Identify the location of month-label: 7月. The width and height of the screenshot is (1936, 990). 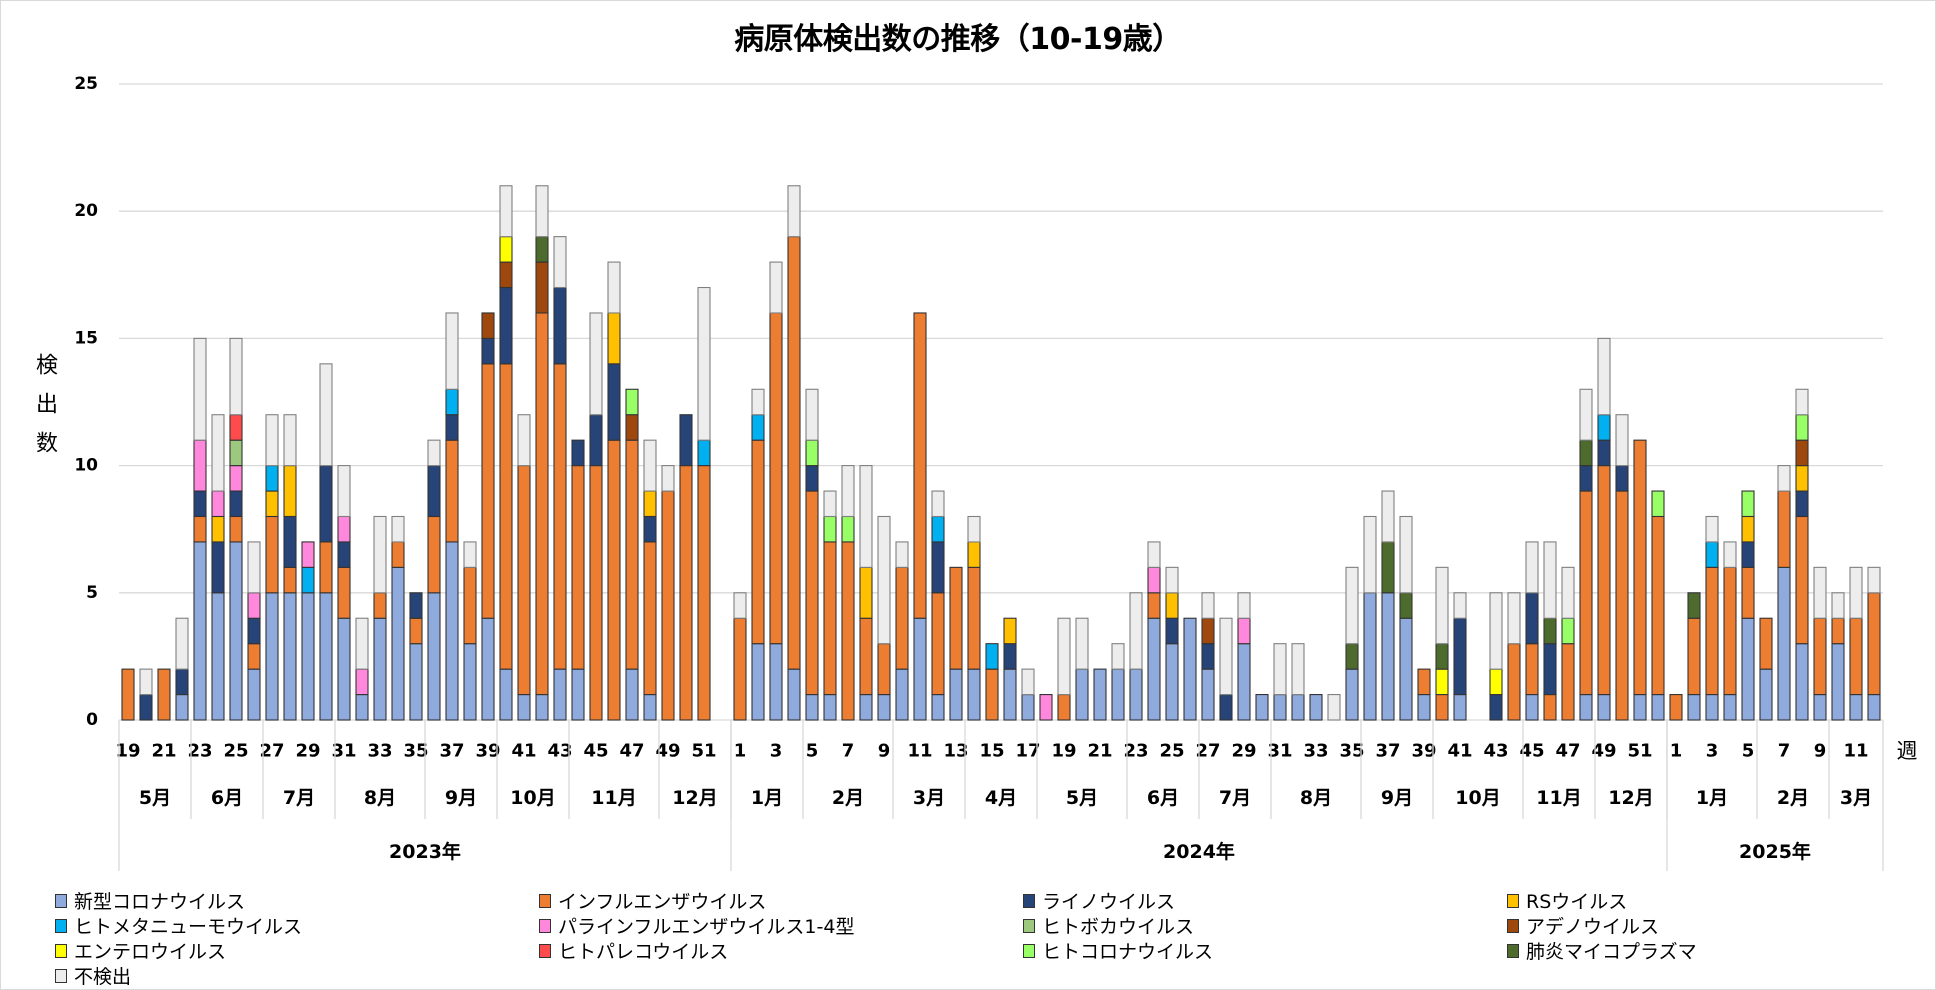
(1235, 798).